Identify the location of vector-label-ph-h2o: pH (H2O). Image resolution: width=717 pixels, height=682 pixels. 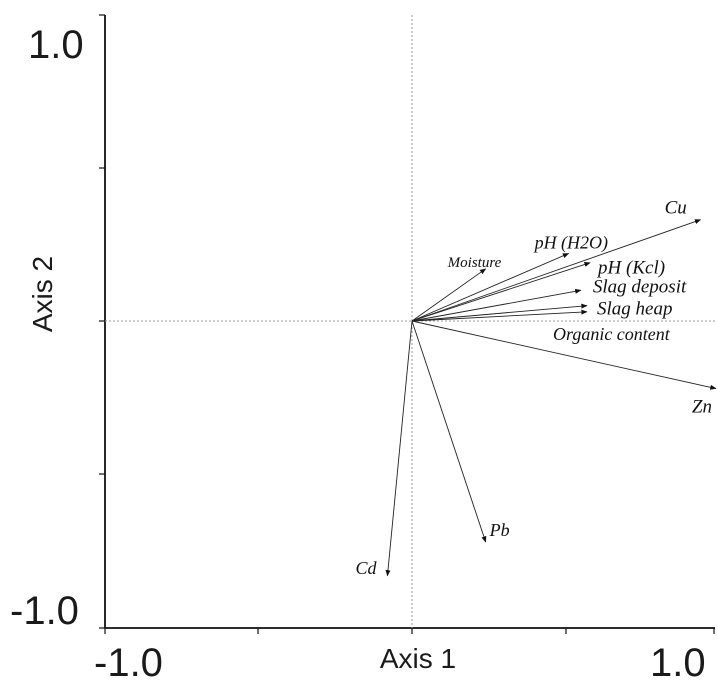
(571, 242).